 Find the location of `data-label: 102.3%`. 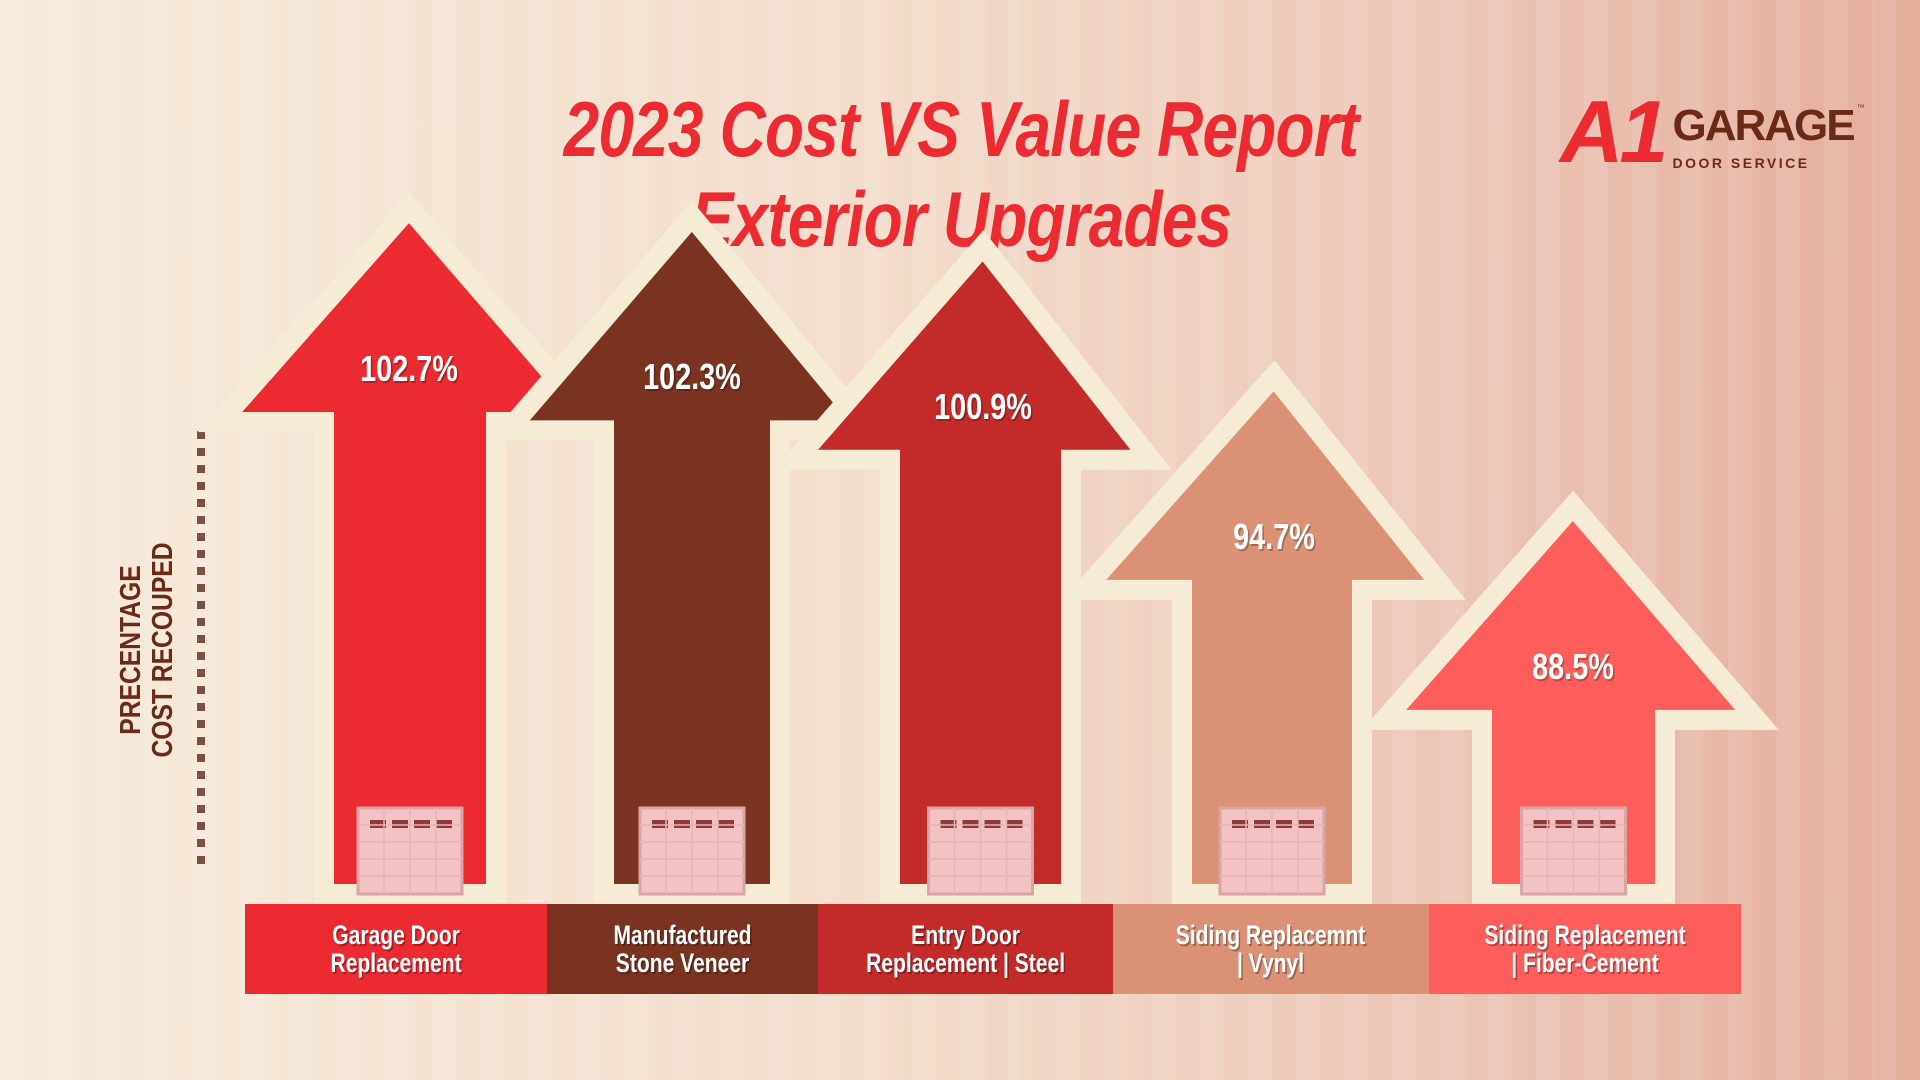

data-label: 102.3% is located at coordinates (692, 377).